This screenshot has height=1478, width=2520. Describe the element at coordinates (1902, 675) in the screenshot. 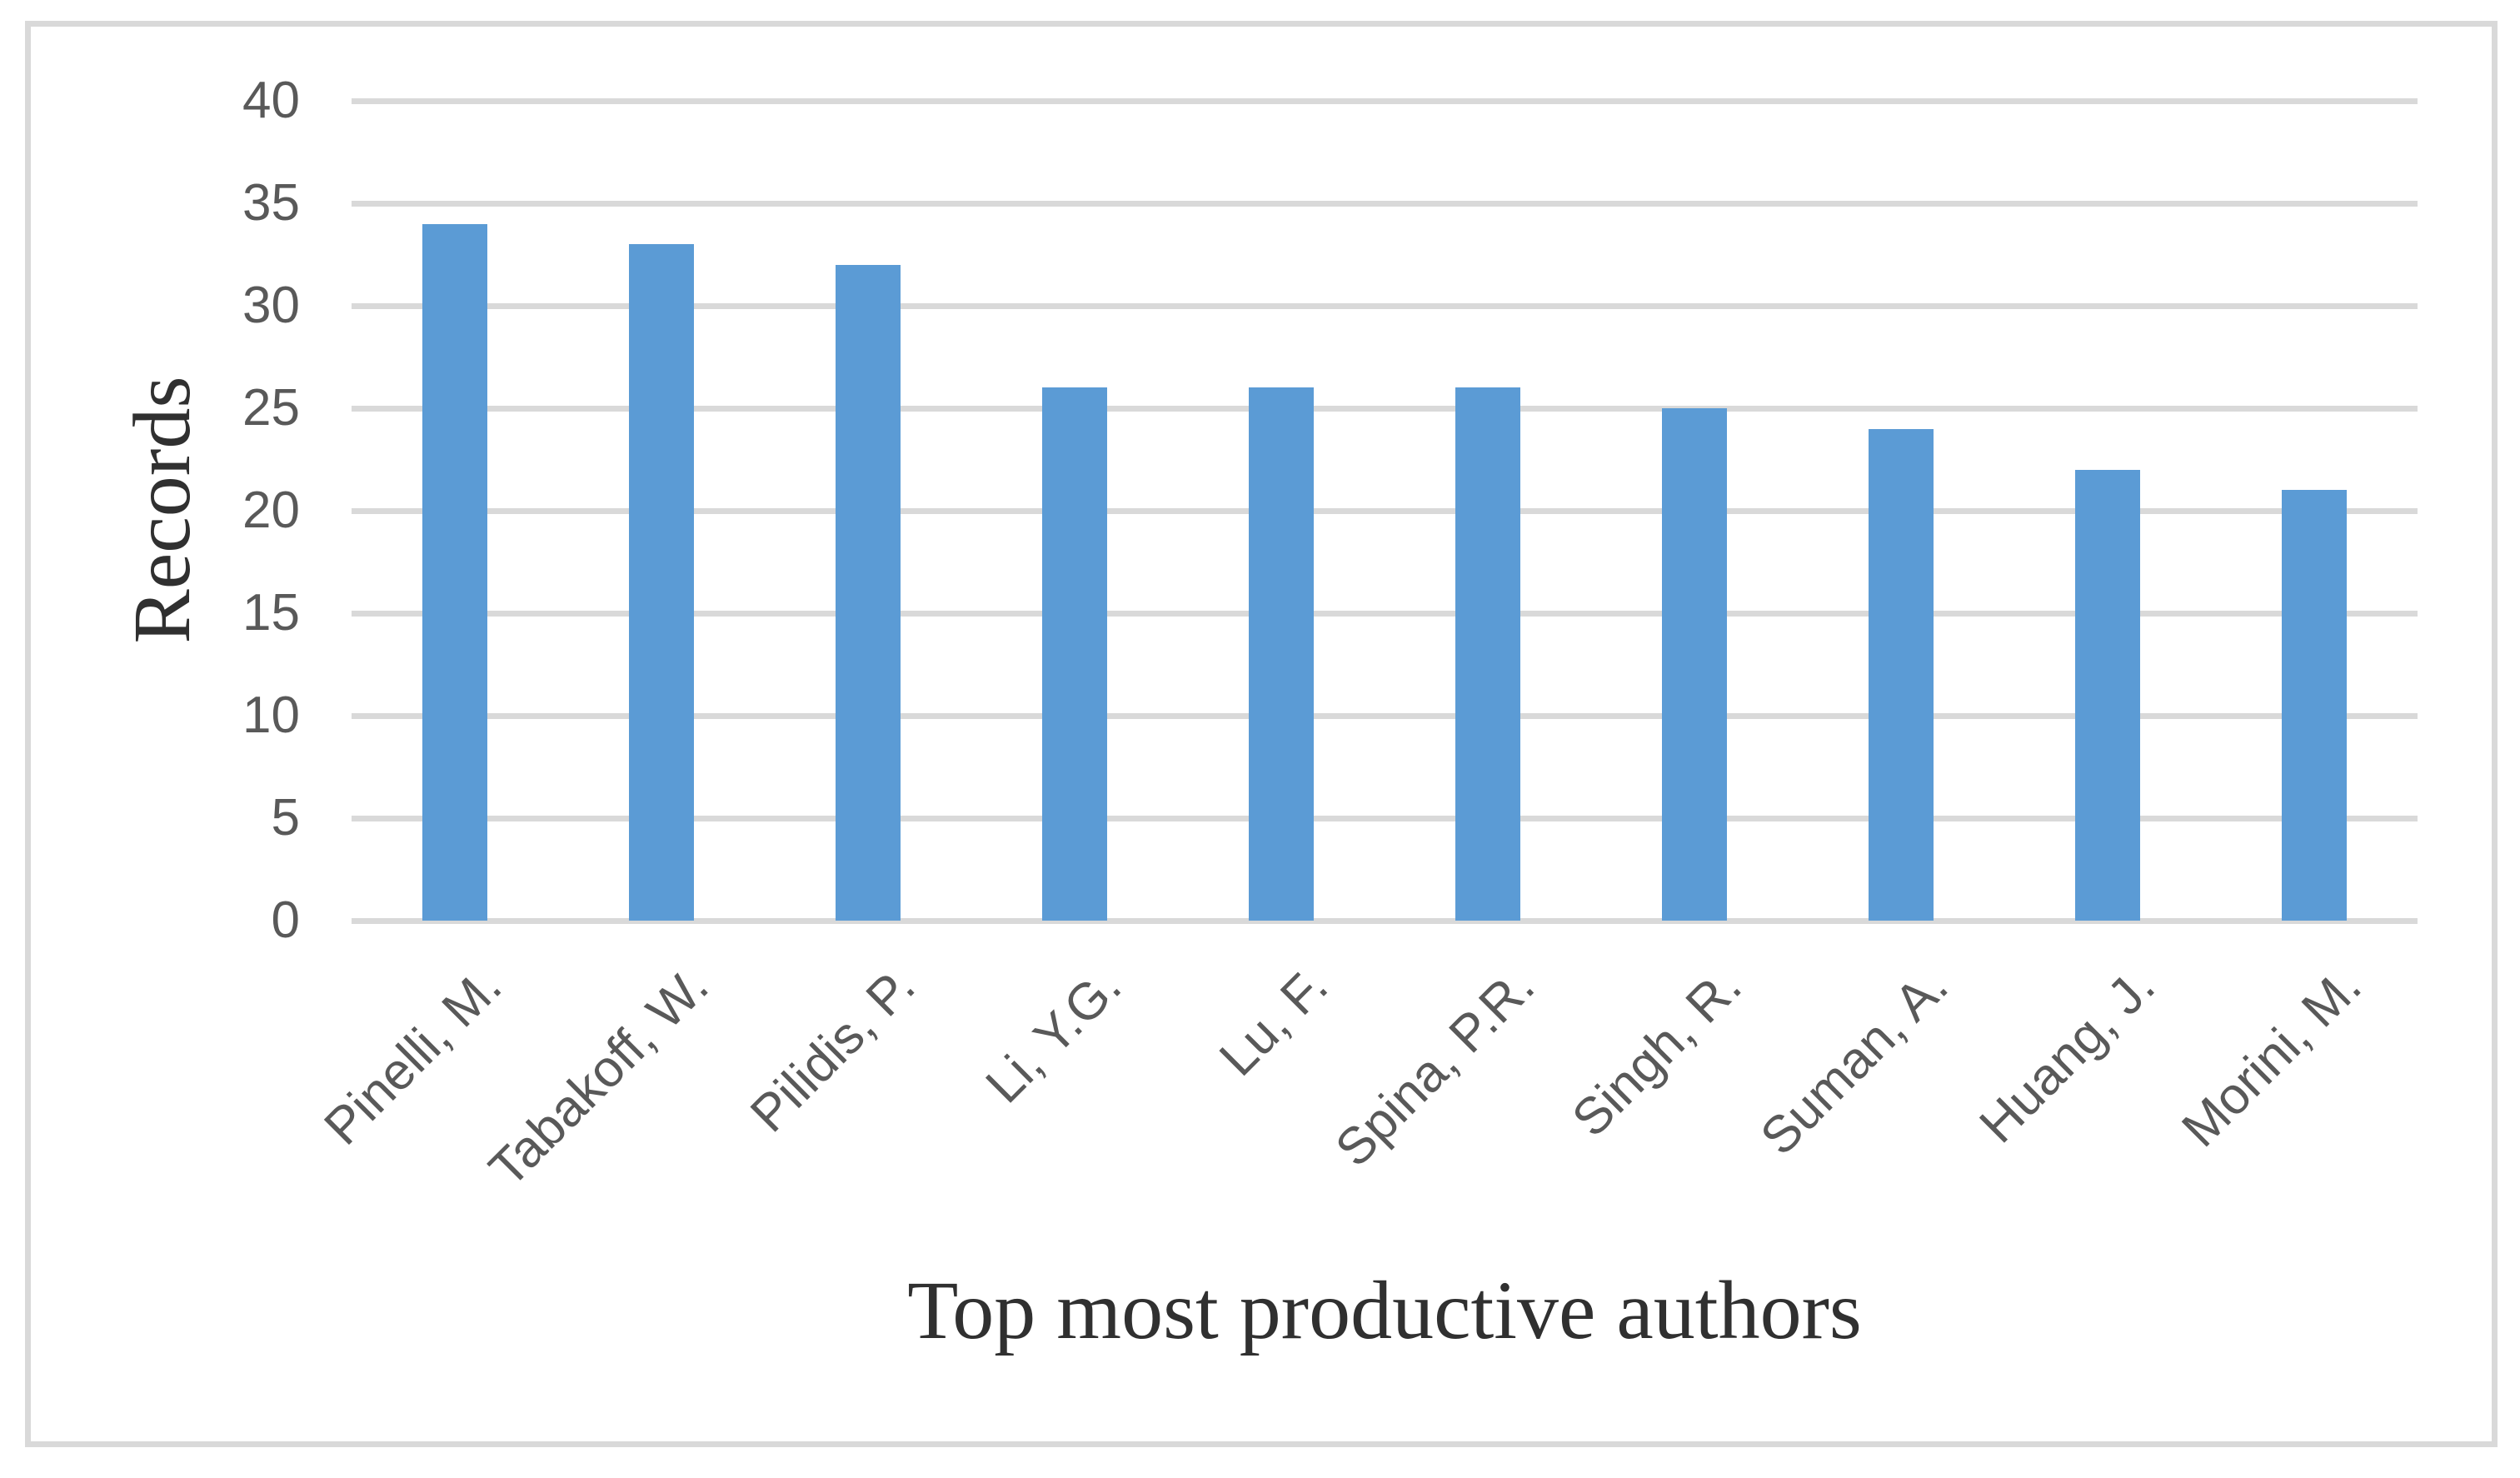

I see `bar-suman-a` at that location.